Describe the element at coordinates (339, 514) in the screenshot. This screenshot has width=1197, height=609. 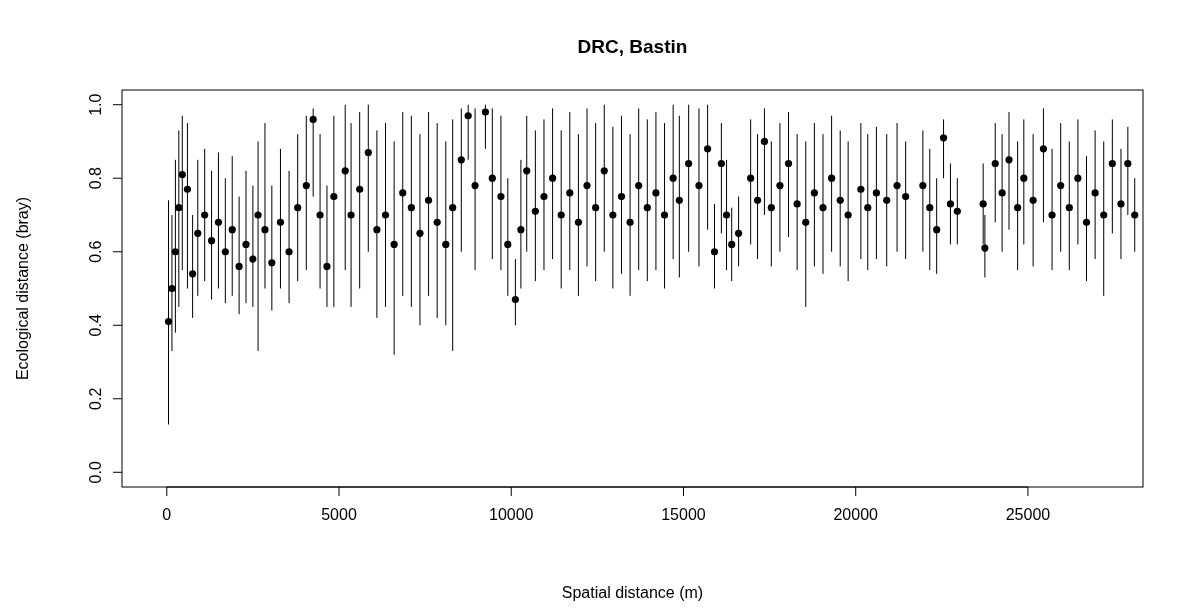
I see `x-tick-label: 5000` at that location.